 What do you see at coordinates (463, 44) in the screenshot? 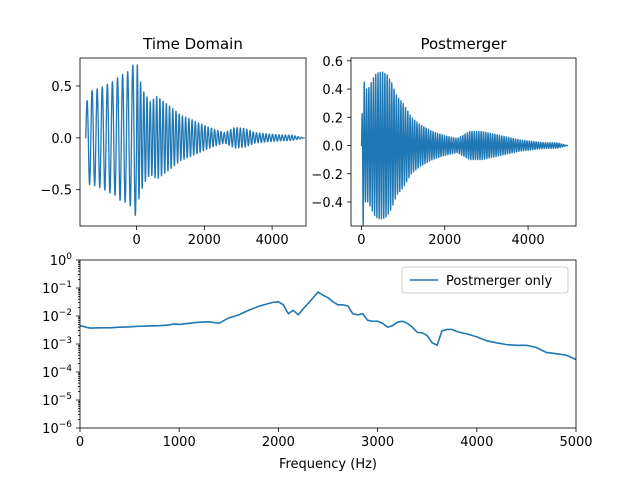
I see `axes-title-2: Postmerger` at bounding box center [463, 44].